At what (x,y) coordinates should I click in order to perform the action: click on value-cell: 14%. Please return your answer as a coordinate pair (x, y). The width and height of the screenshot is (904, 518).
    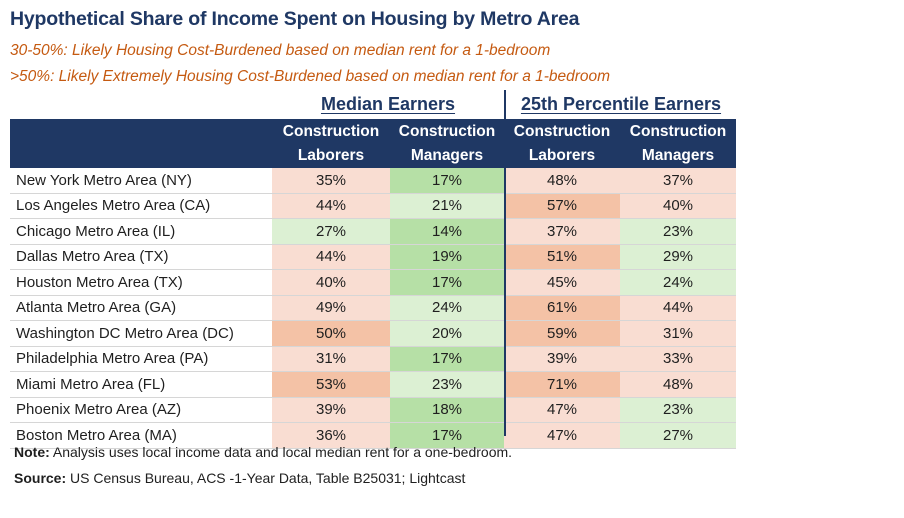
    Looking at the image, I should click on (447, 231).